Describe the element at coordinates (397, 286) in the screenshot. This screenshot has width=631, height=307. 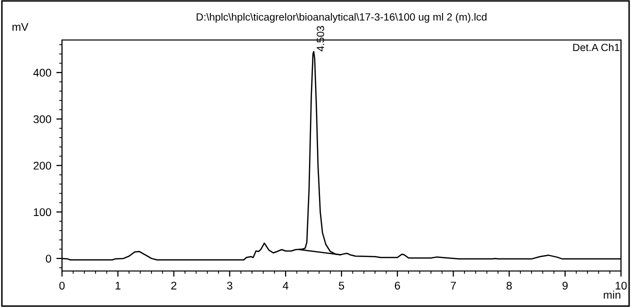
I see `x-tick-label: 6` at that location.